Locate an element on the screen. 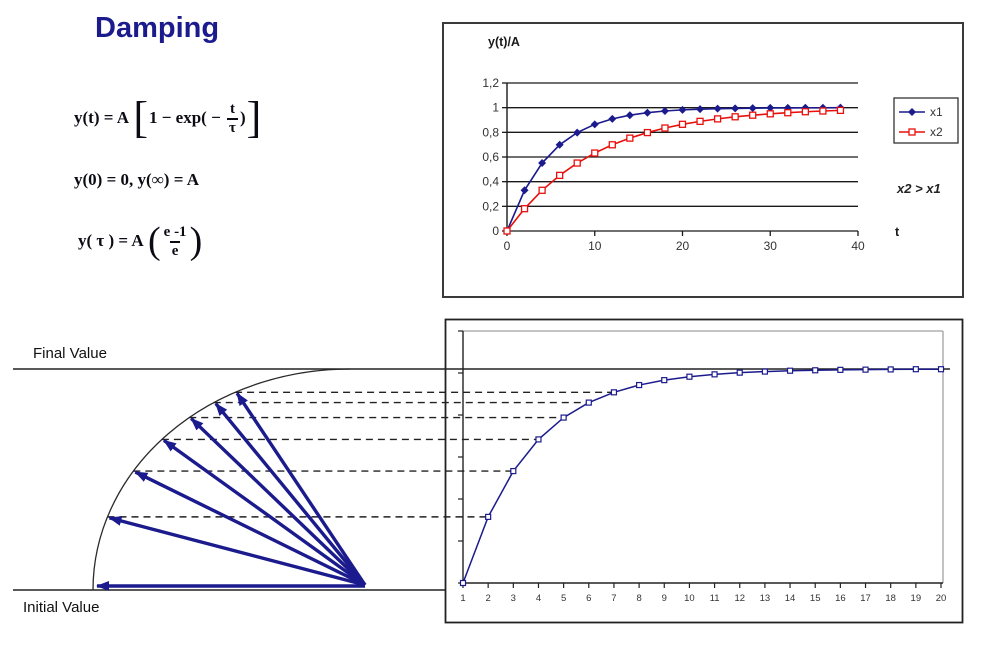 The width and height of the screenshot is (989, 647). y-tick-label: 0 is located at coordinates (495, 231).